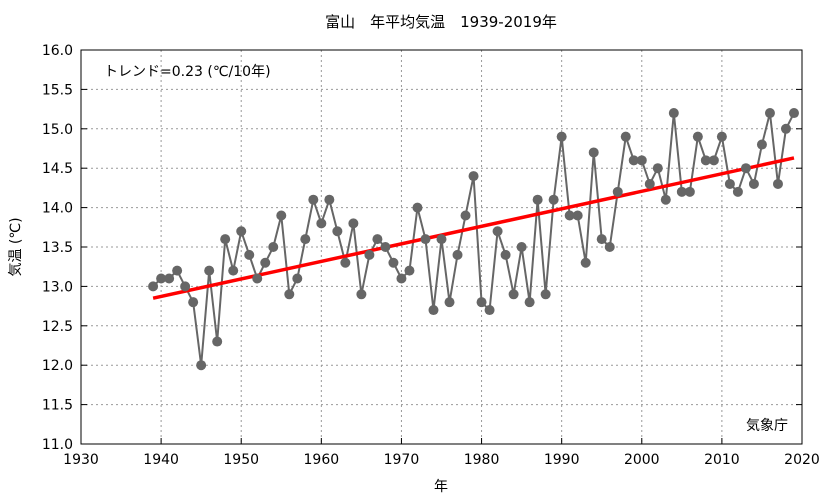 This screenshot has width=833, height=502. I want to click on y-tick-label: 12.0, so click(57, 366).